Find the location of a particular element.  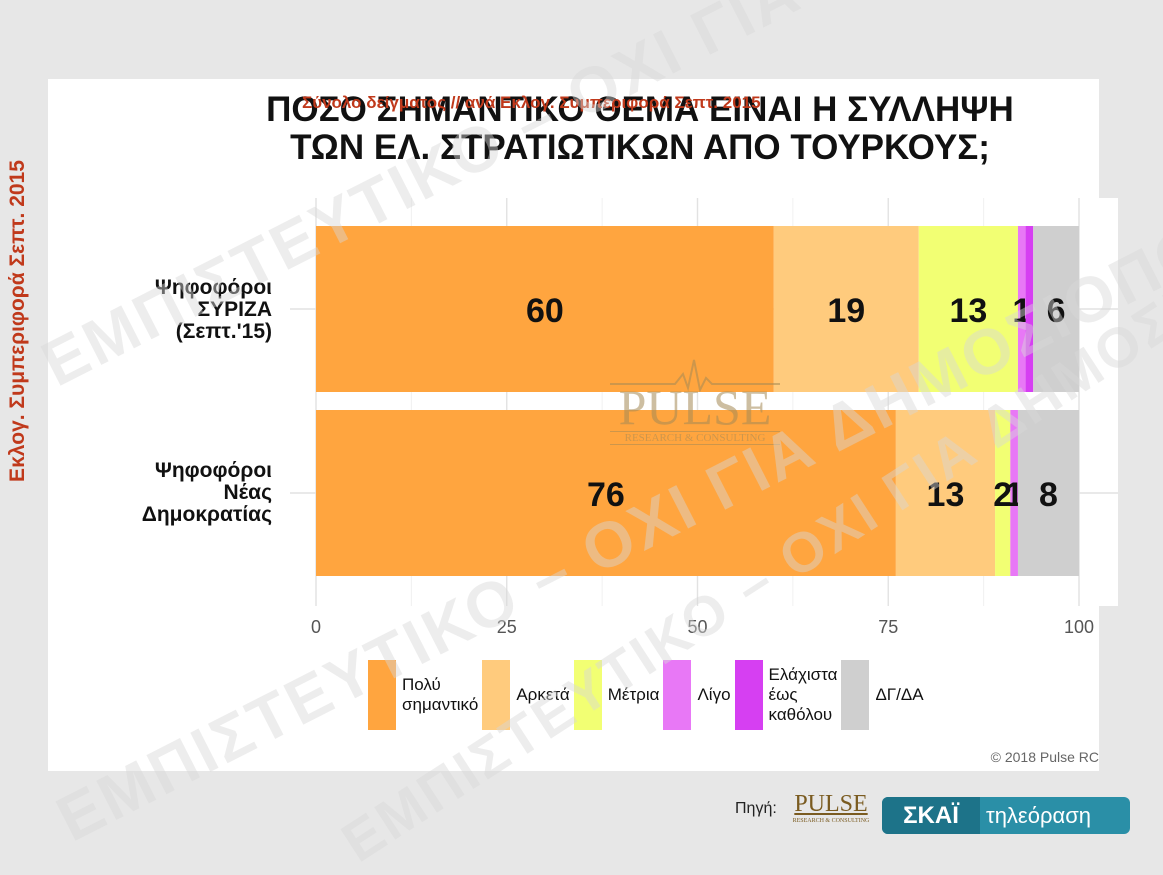

chart-title-line2: ΤΩΝ ΕΛ. ΣΤΡΑΤΙΩΤΙΚΩΝ ΑΠΟ ΤΟΥΡΚΟΥΣ; is located at coordinates (640, 147).